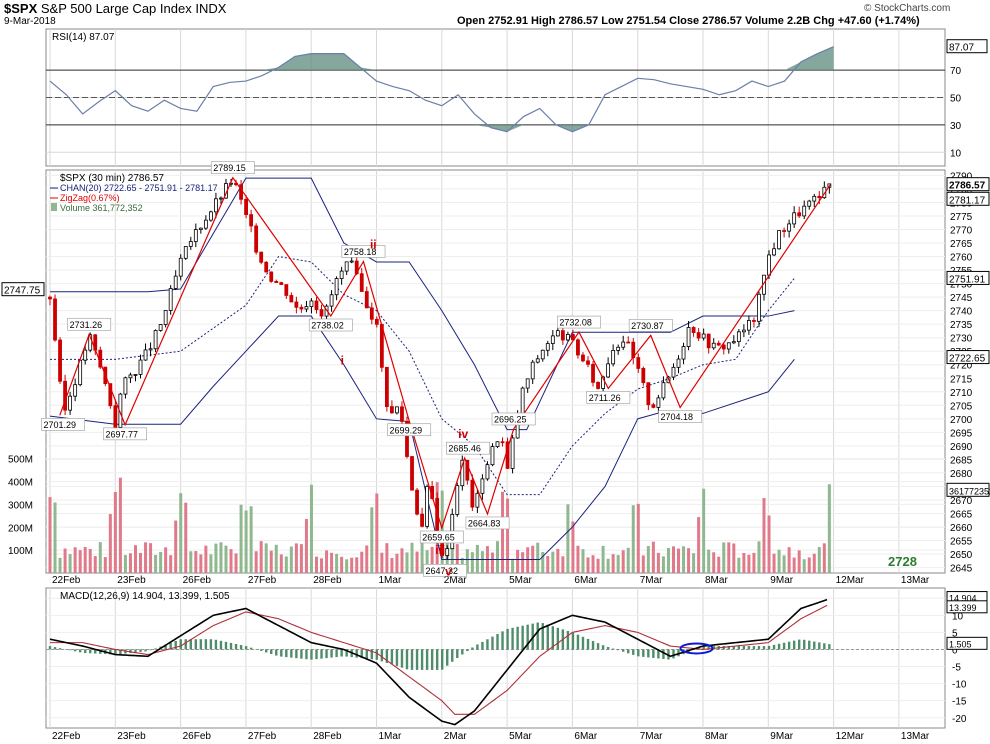 This screenshot has height=744, width=990. Describe the element at coordinates (961, 474) in the screenshot. I see `price-tick-label: 2680` at that location.